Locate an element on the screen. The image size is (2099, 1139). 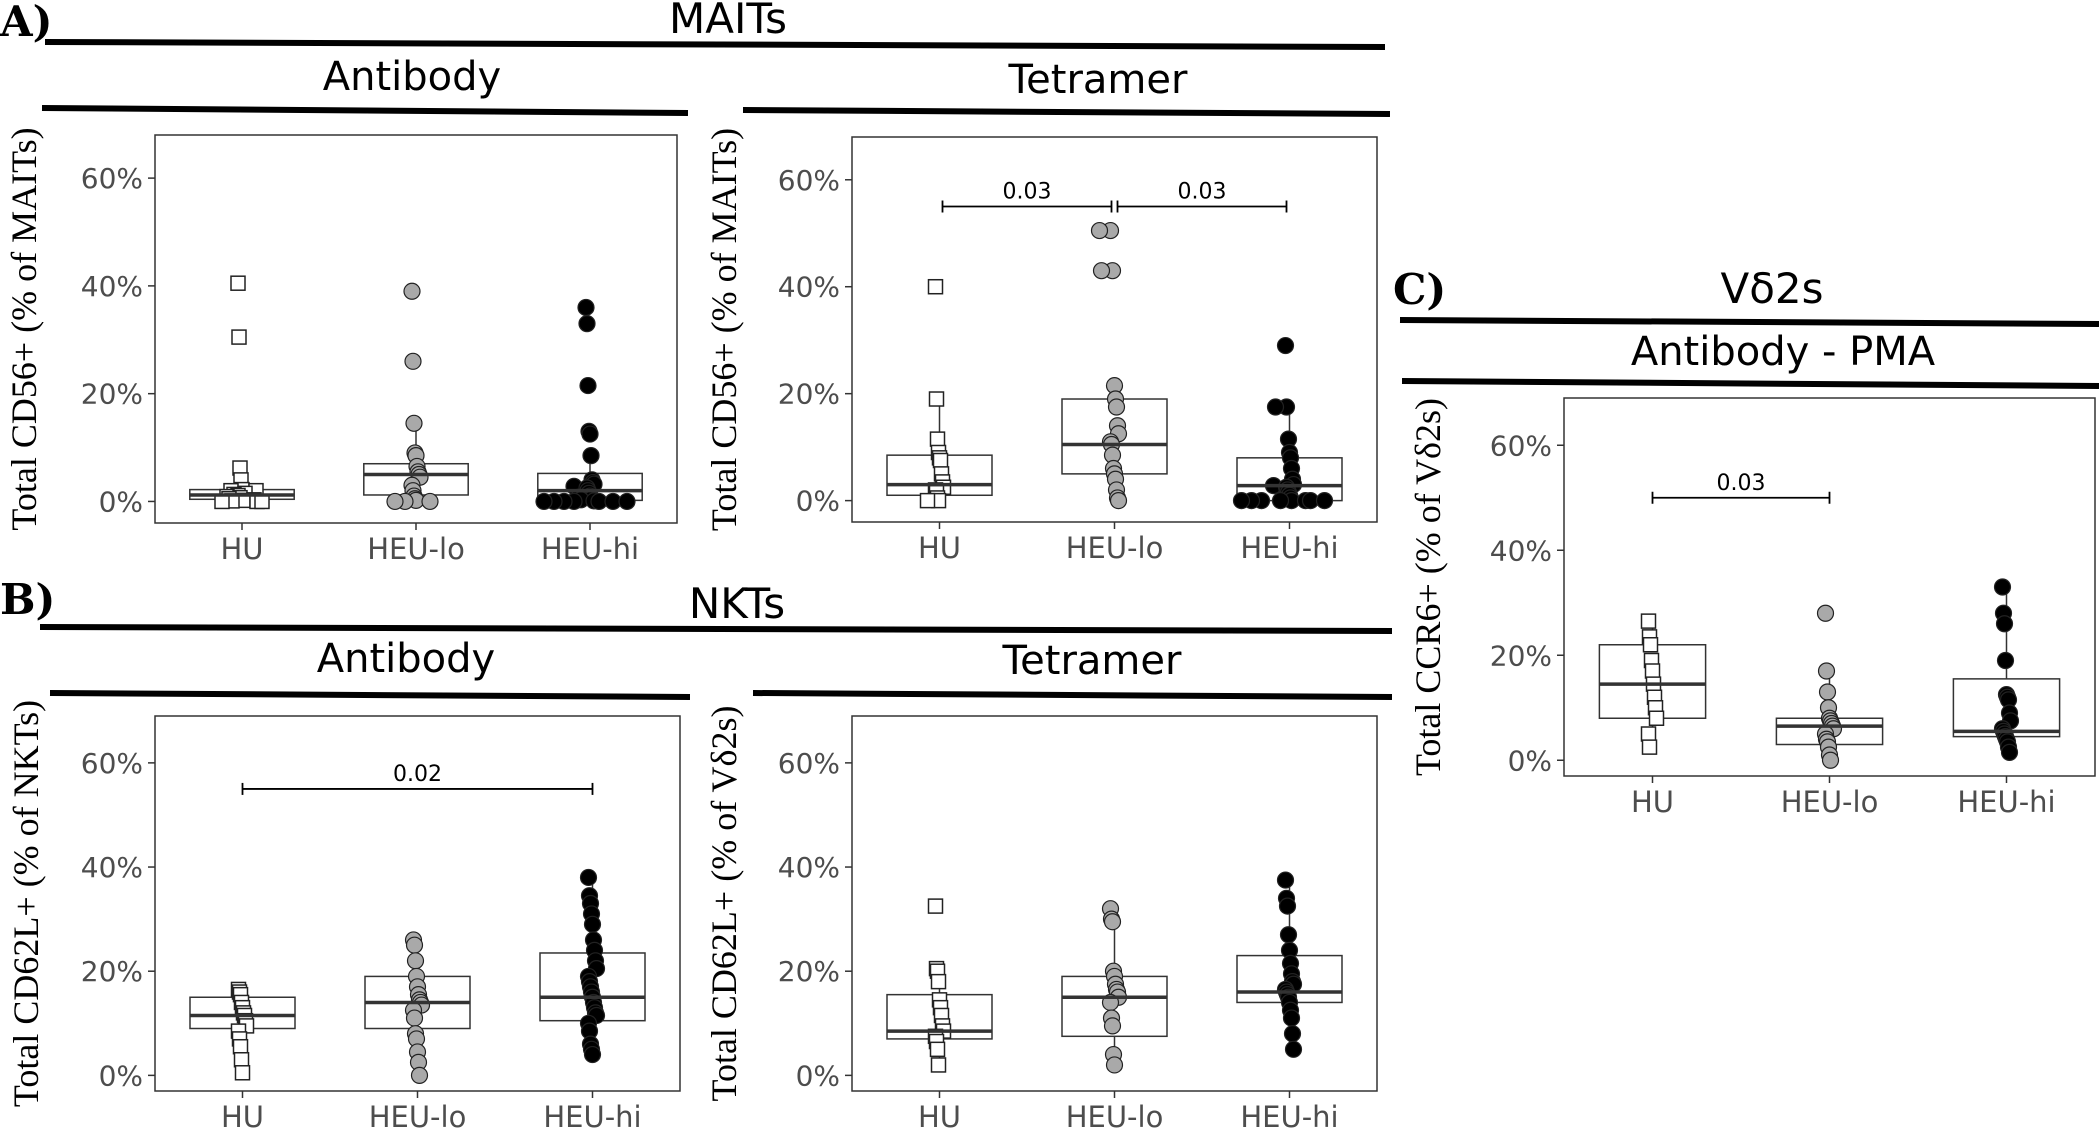
vd2s-group-bar is located at coordinates (1749, 322).